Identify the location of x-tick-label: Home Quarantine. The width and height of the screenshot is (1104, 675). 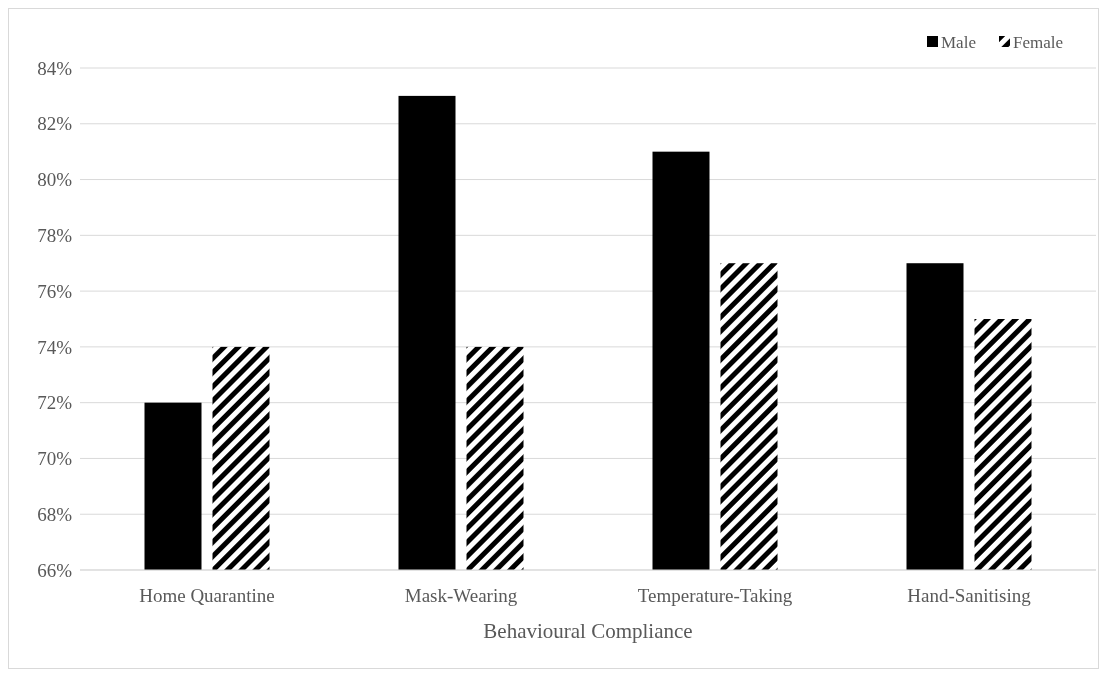
(207, 595).